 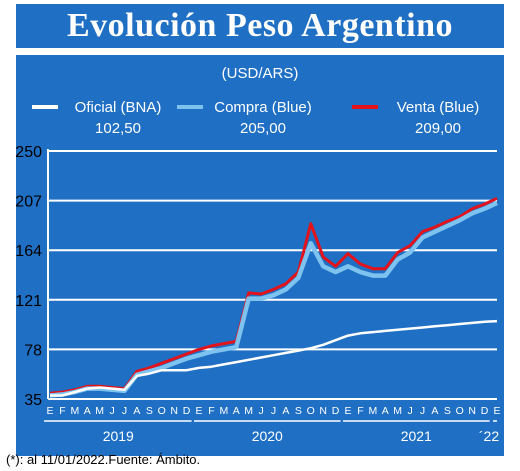 I want to click on y-tick-label-3: 164, so click(x=28, y=251).